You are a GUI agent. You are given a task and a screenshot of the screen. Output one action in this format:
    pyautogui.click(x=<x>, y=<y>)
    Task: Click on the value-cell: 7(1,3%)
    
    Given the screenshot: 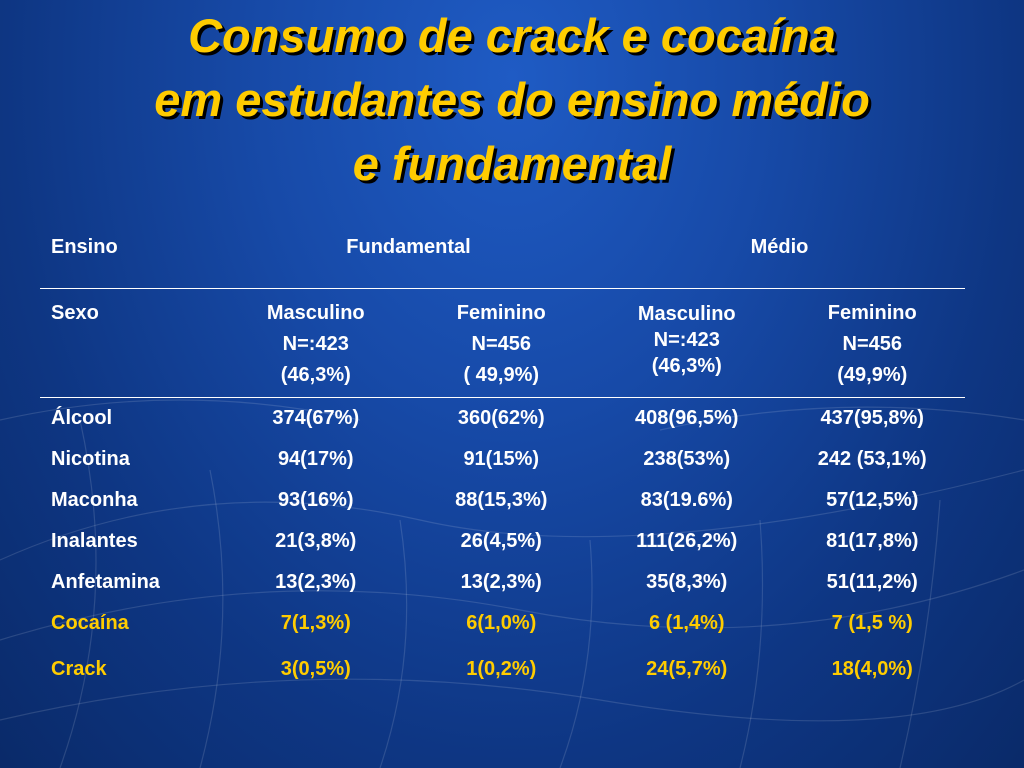 What is the action you would take?
    pyautogui.click(x=315, y=623)
    